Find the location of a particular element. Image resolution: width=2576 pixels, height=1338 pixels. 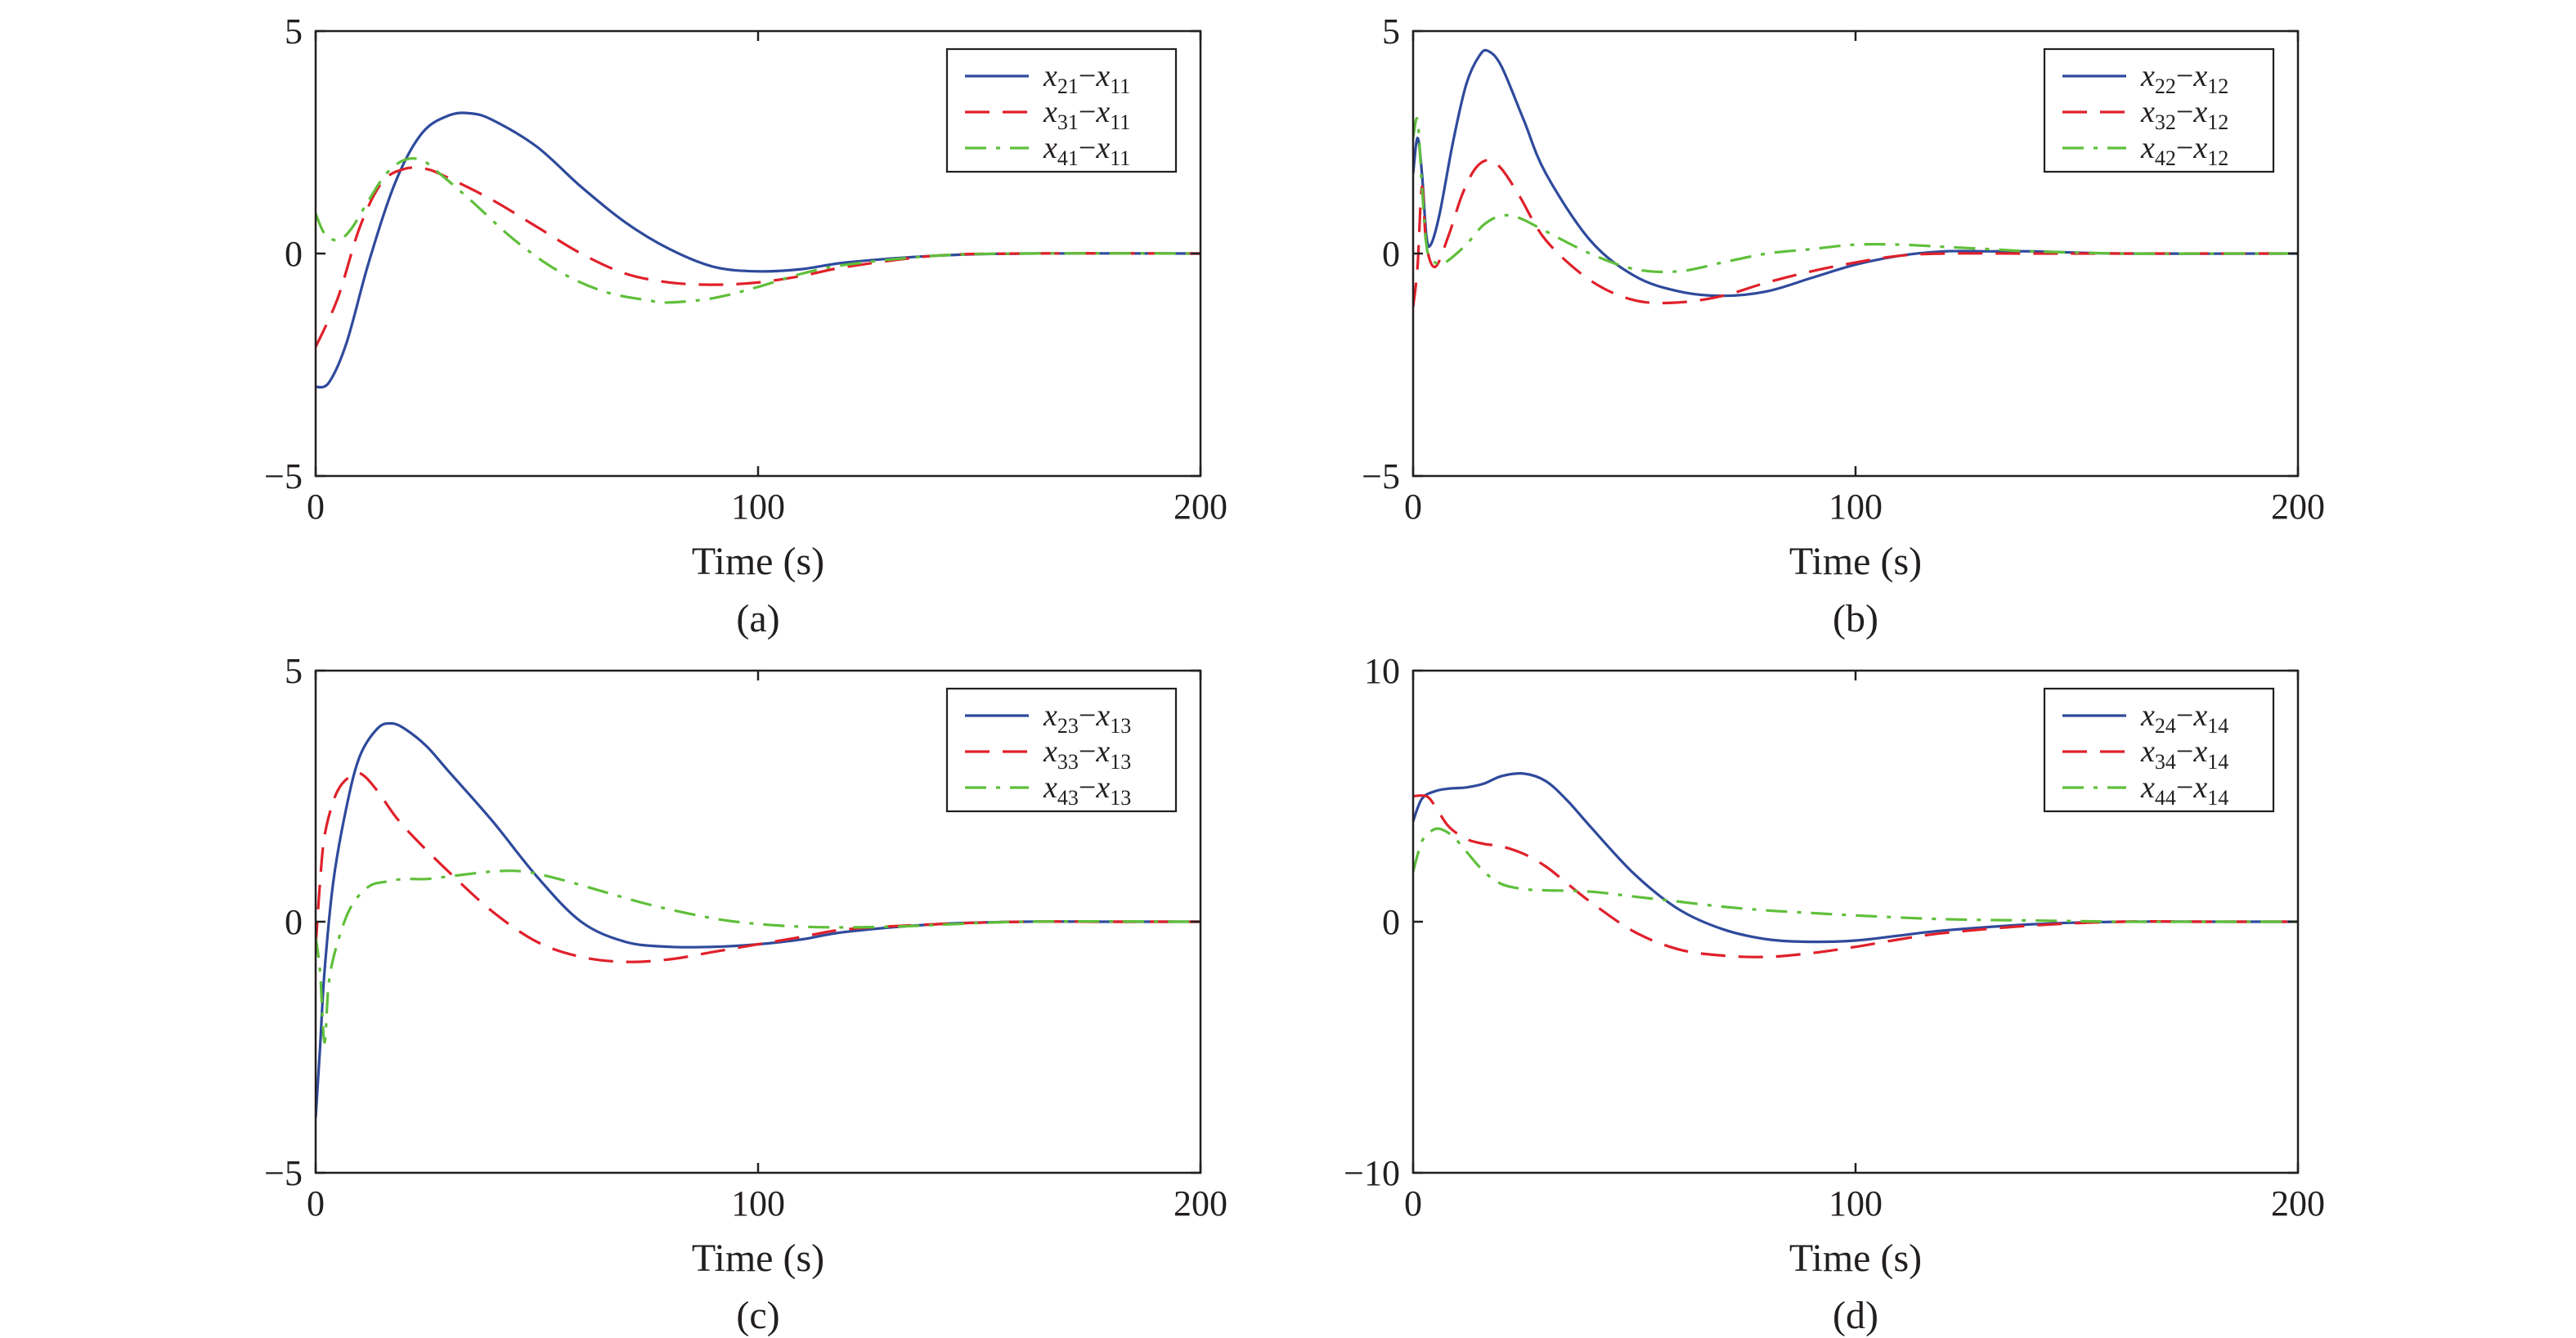

legend-label: x34−x14 is located at coordinates (2184, 754).